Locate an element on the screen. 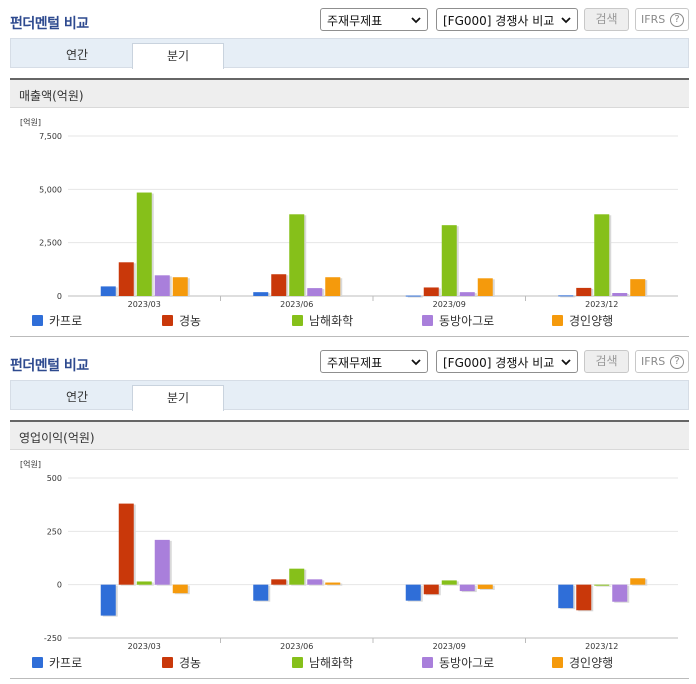 The image size is (696, 684). x-category-label: 2023/12 is located at coordinates (601, 304).